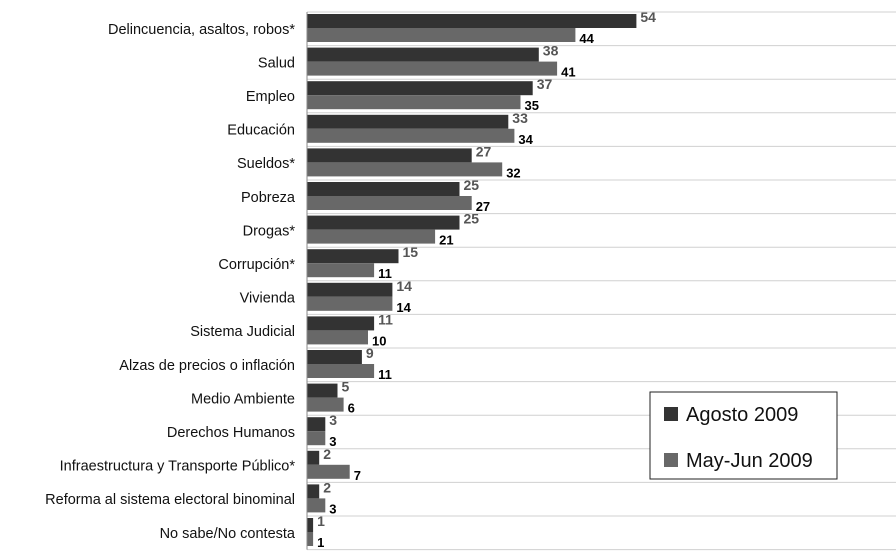 The width and height of the screenshot is (896, 556). I want to click on category-label: Infraestructura y Transporte Público*, so click(178, 467).